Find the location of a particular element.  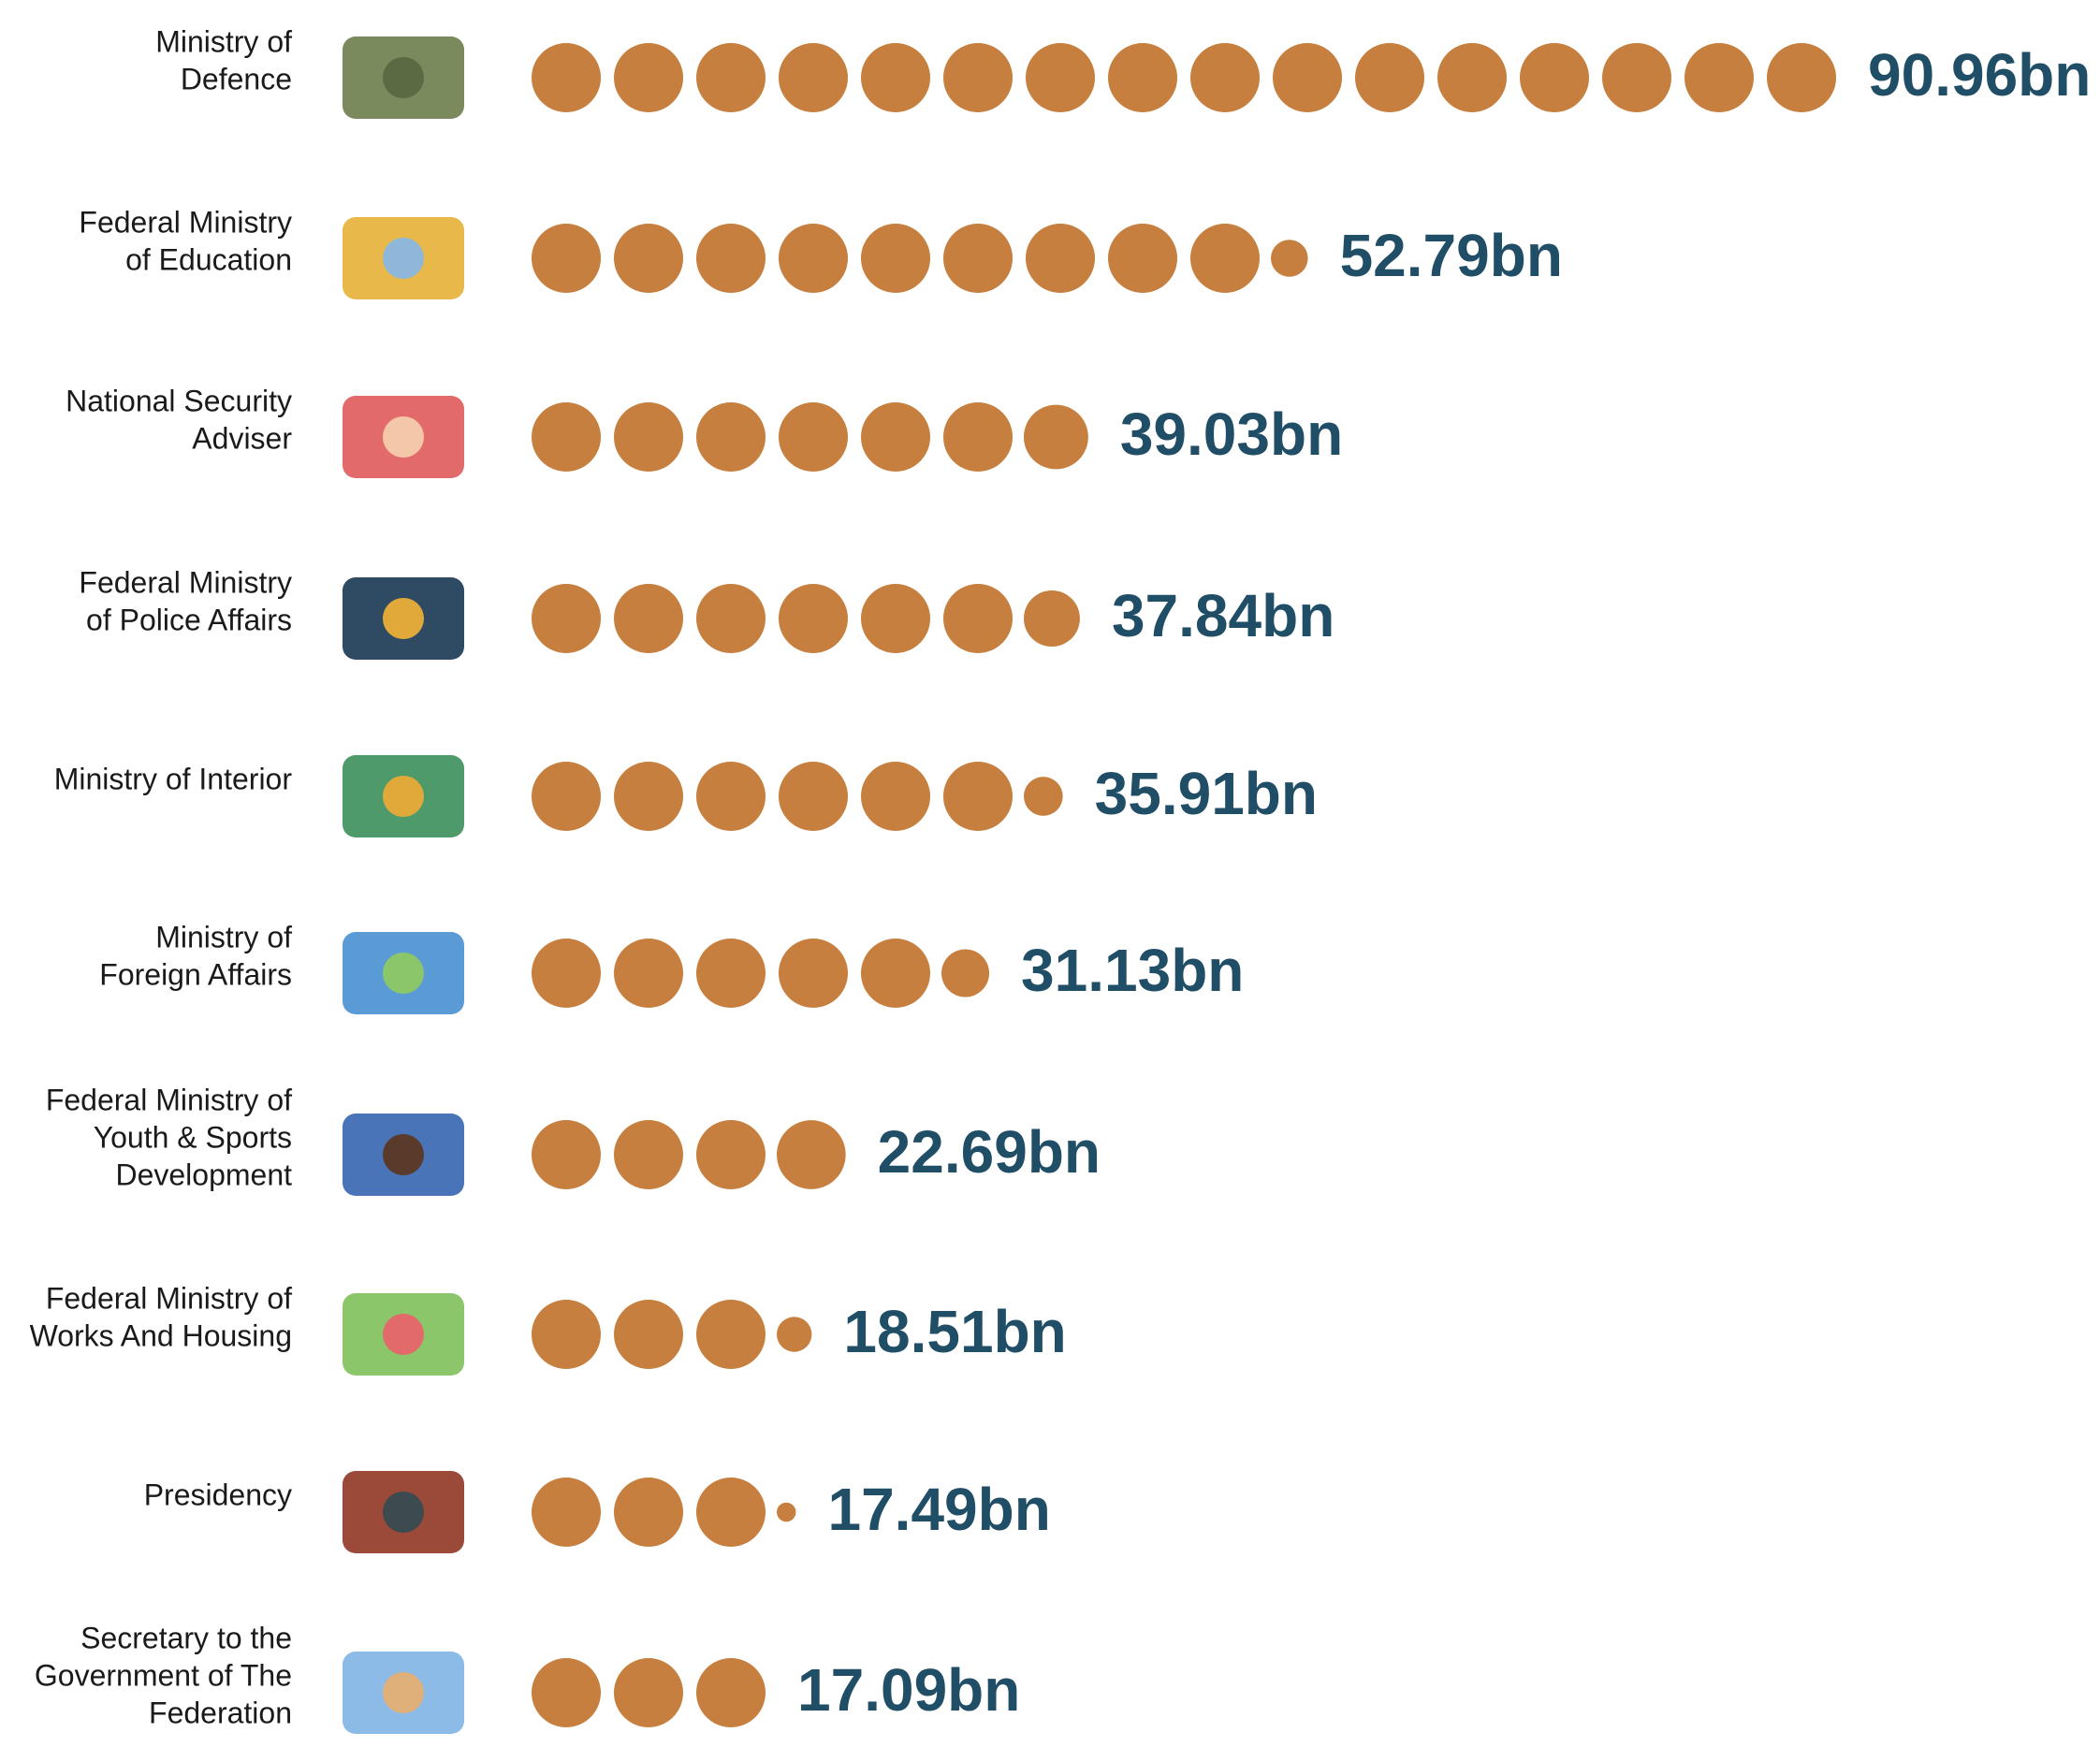

category-label: Youth & Sports is located at coordinates (193, 1137).